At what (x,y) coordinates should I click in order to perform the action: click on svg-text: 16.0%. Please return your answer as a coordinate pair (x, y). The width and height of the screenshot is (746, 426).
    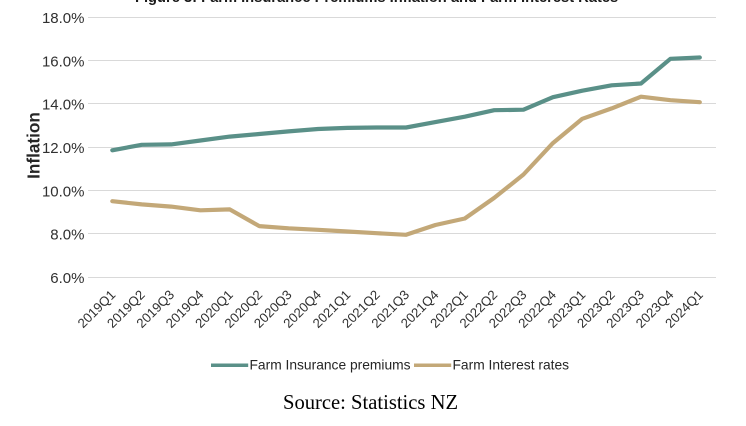
    Looking at the image, I should click on (63, 61).